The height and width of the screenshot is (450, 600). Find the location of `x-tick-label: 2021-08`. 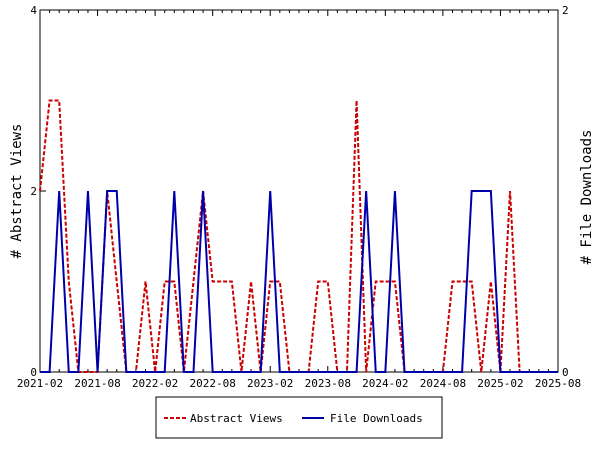

x-tick-label: 2021-08 is located at coordinates (97, 383).